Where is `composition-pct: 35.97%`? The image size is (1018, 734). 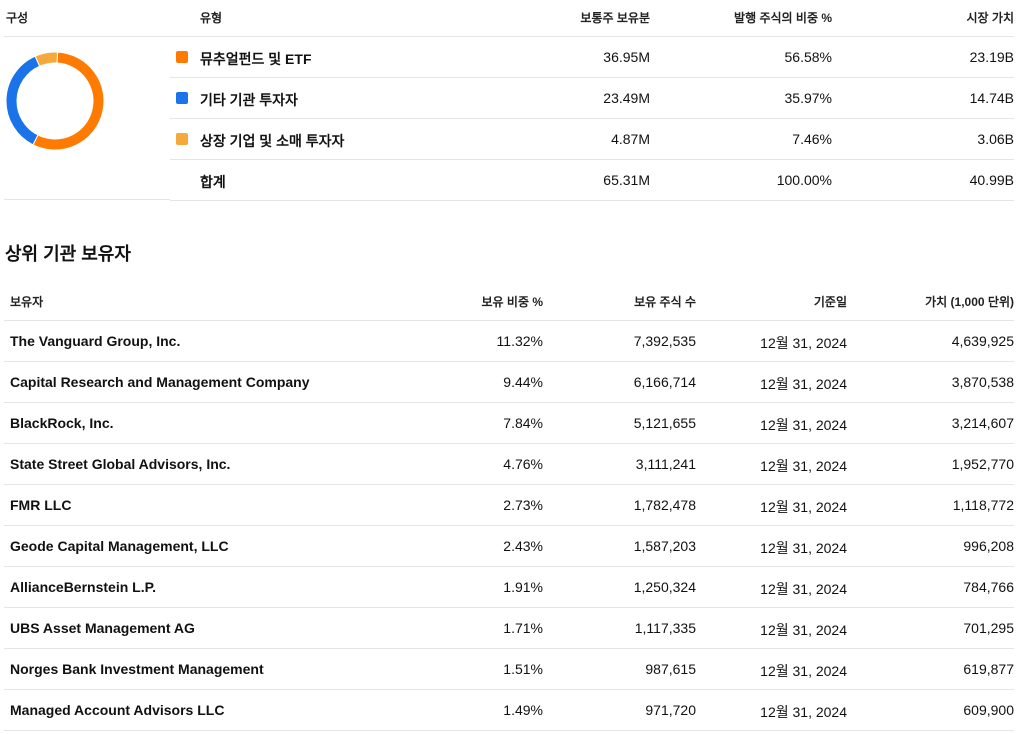 composition-pct: 35.97% is located at coordinates (808, 98).